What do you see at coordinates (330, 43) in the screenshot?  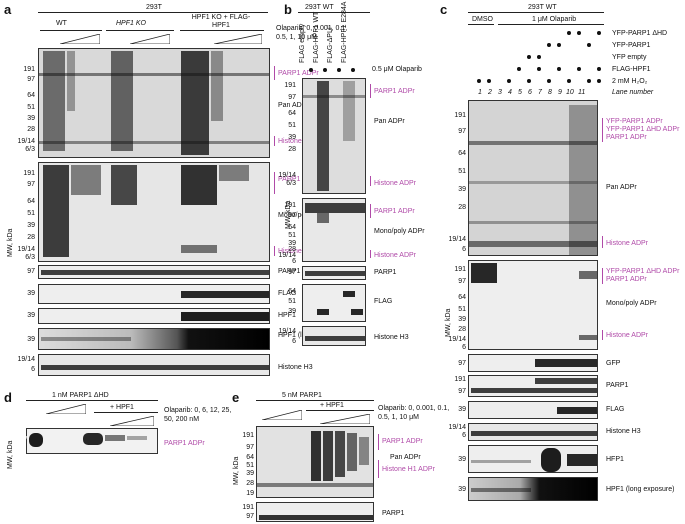 I see `lane-label: FLAG-ΔPLF` at bounding box center [330, 43].